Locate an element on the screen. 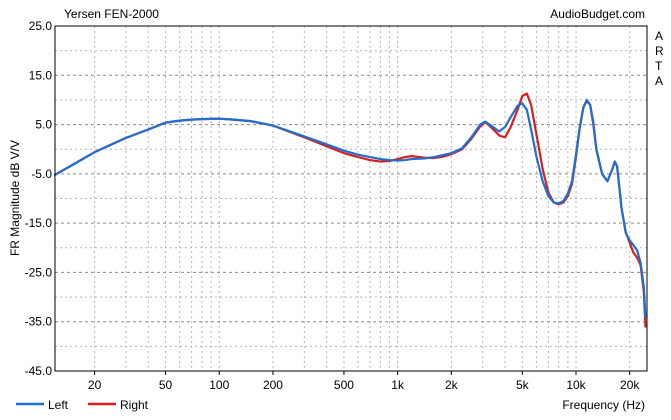  y-tick-label: 5.0 is located at coordinates (43, 125).